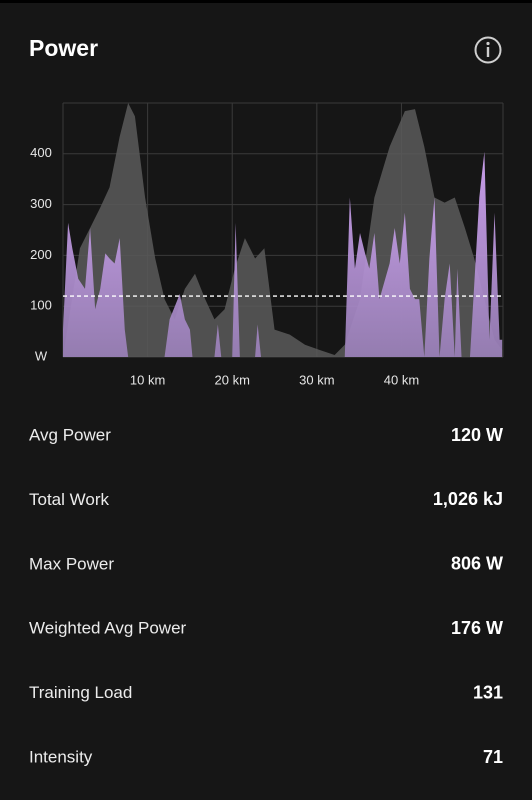  I want to click on stat-value: 71, so click(493, 757).